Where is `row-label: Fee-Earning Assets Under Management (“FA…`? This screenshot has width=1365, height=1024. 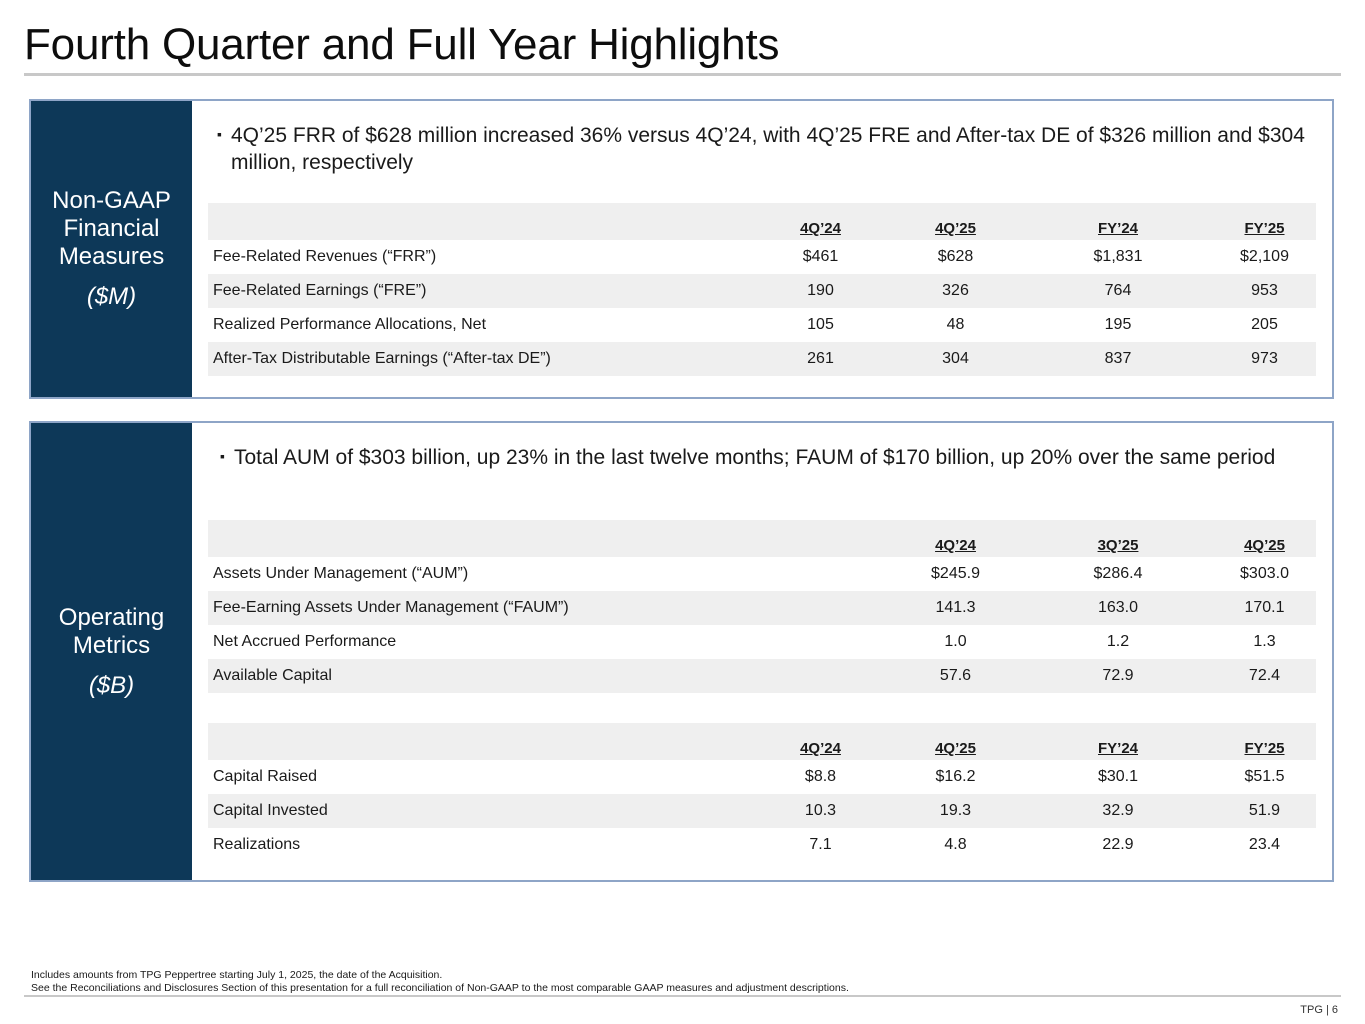 row-label: Fee-Earning Assets Under Management (“FA… is located at coordinates (391, 607).